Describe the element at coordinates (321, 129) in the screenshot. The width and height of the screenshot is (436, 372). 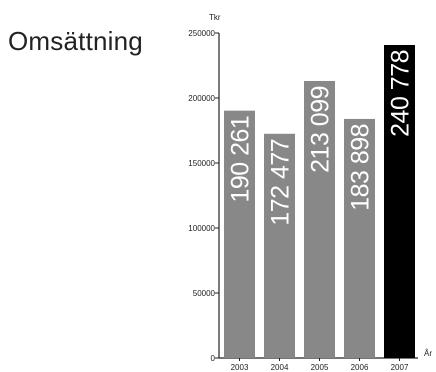
I see `bar-value-label: 213 099` at that location.